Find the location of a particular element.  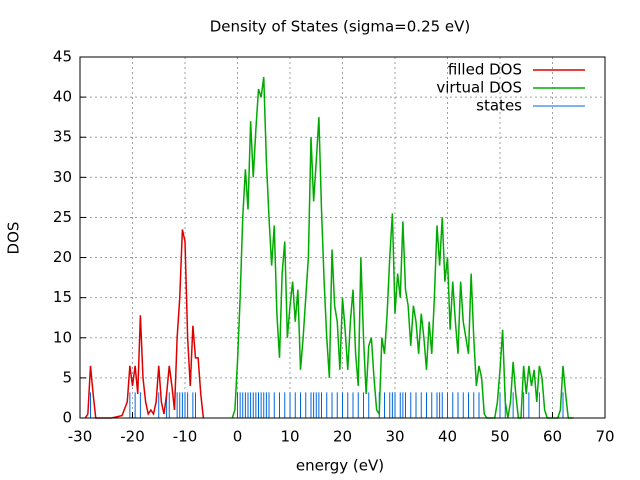

x-tick-label: 20 is located at coordinates (342, 437).